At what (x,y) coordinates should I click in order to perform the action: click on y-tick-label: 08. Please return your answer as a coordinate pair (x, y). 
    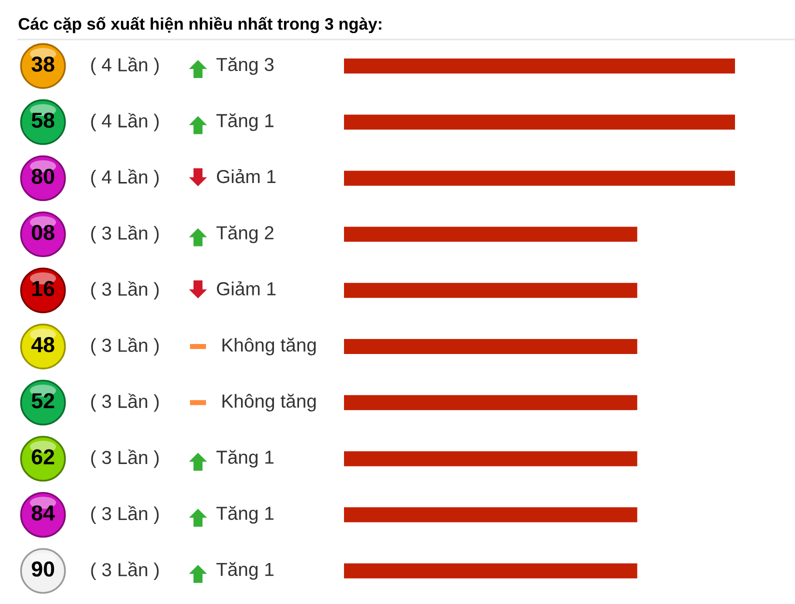
    Looking at the image, I should click on (43, 232).